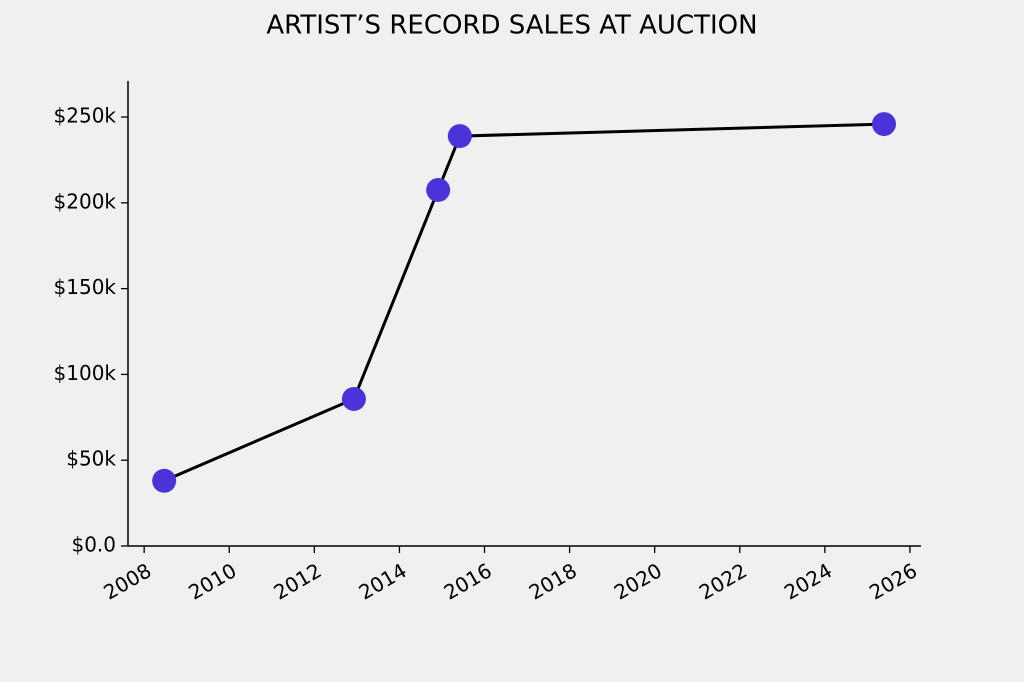 This screenshot has height=682, width=1024. I want to click on y-tick-label: $50k, so click(91, 459).